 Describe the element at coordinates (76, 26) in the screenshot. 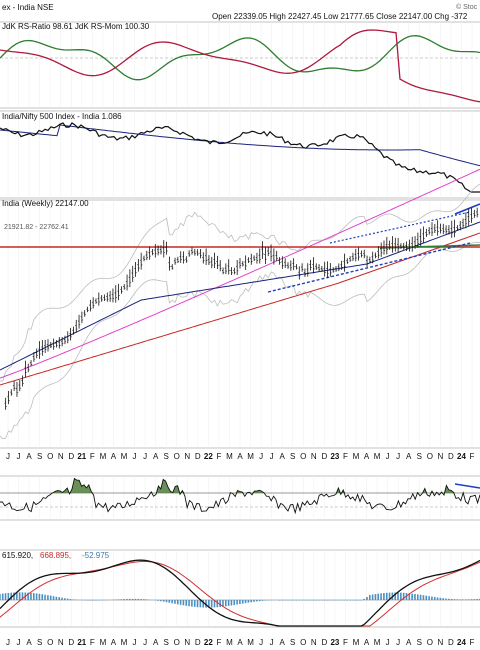

I see `rrg-label: JdK RS-Ratio 98.61 JdK RS-Mom 100.30` at that location.